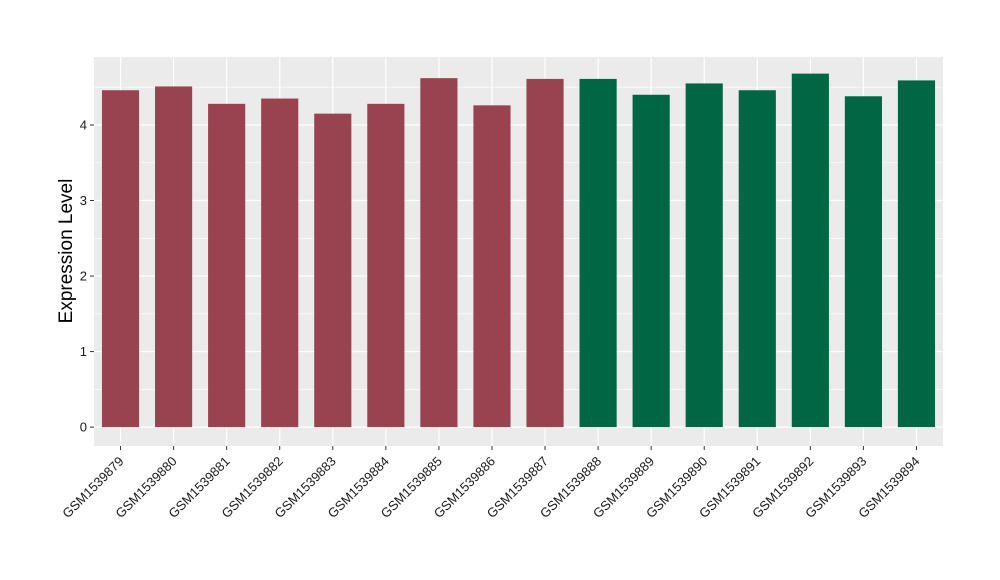  Describe the element at coordinates (492, 266) in the screenshot. I see `bar-gsm1539886` at that location.